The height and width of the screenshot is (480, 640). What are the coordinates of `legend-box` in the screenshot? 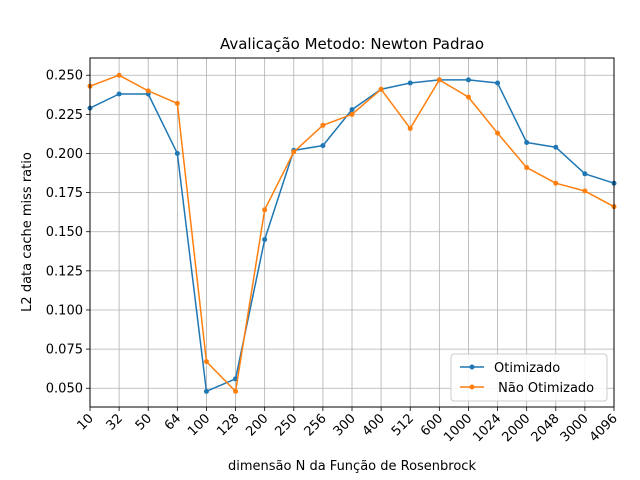 It's located at (529, 377).